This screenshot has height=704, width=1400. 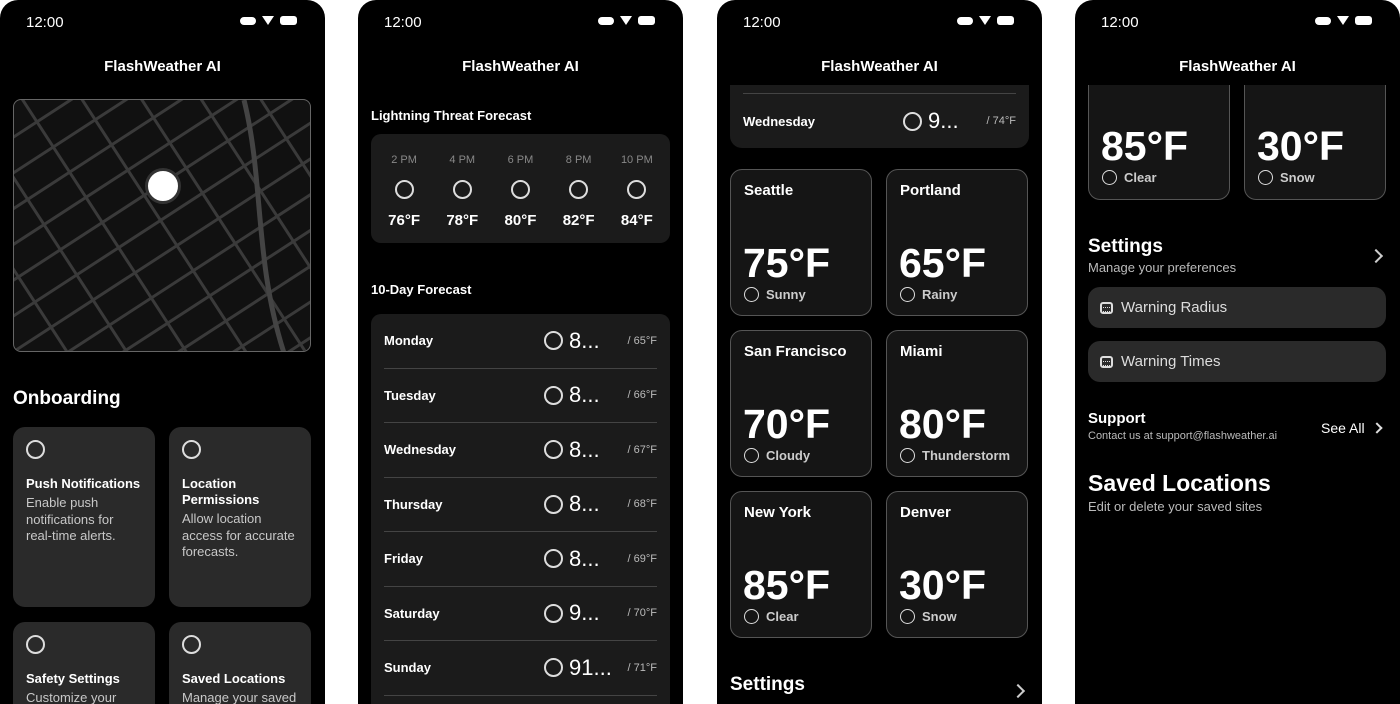 I want to click on city-name: Seattle, so click(x=769, y=190).